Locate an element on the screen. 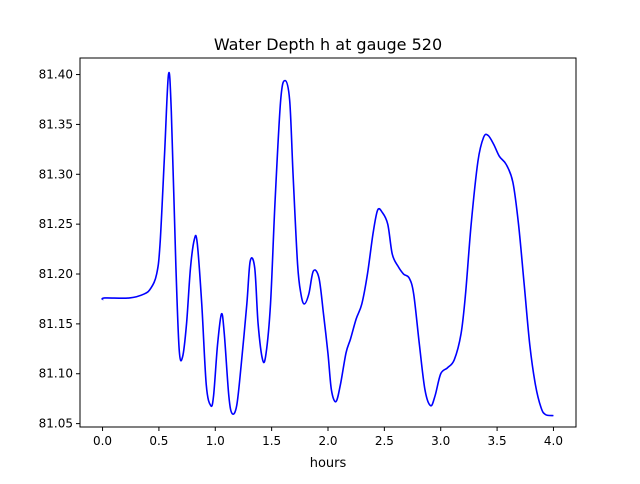  y-tick-label: 81.35 is located at coordinates (56, 124).